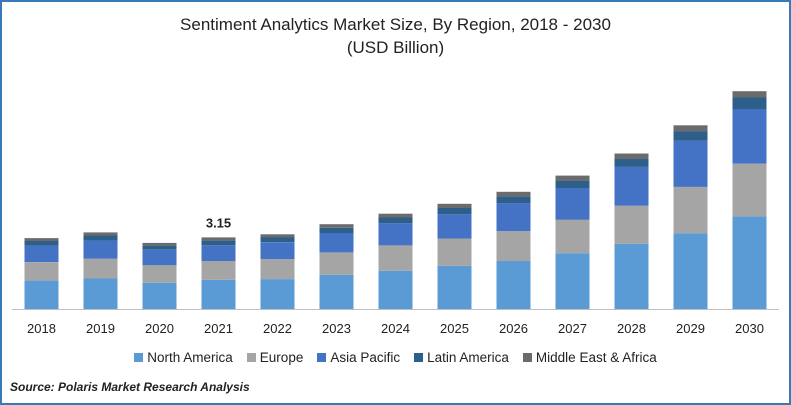  What do you see at coordinates (277, 269) in the screenshot?
I see `bar-2022-europe` at bounding box center [277, 269].